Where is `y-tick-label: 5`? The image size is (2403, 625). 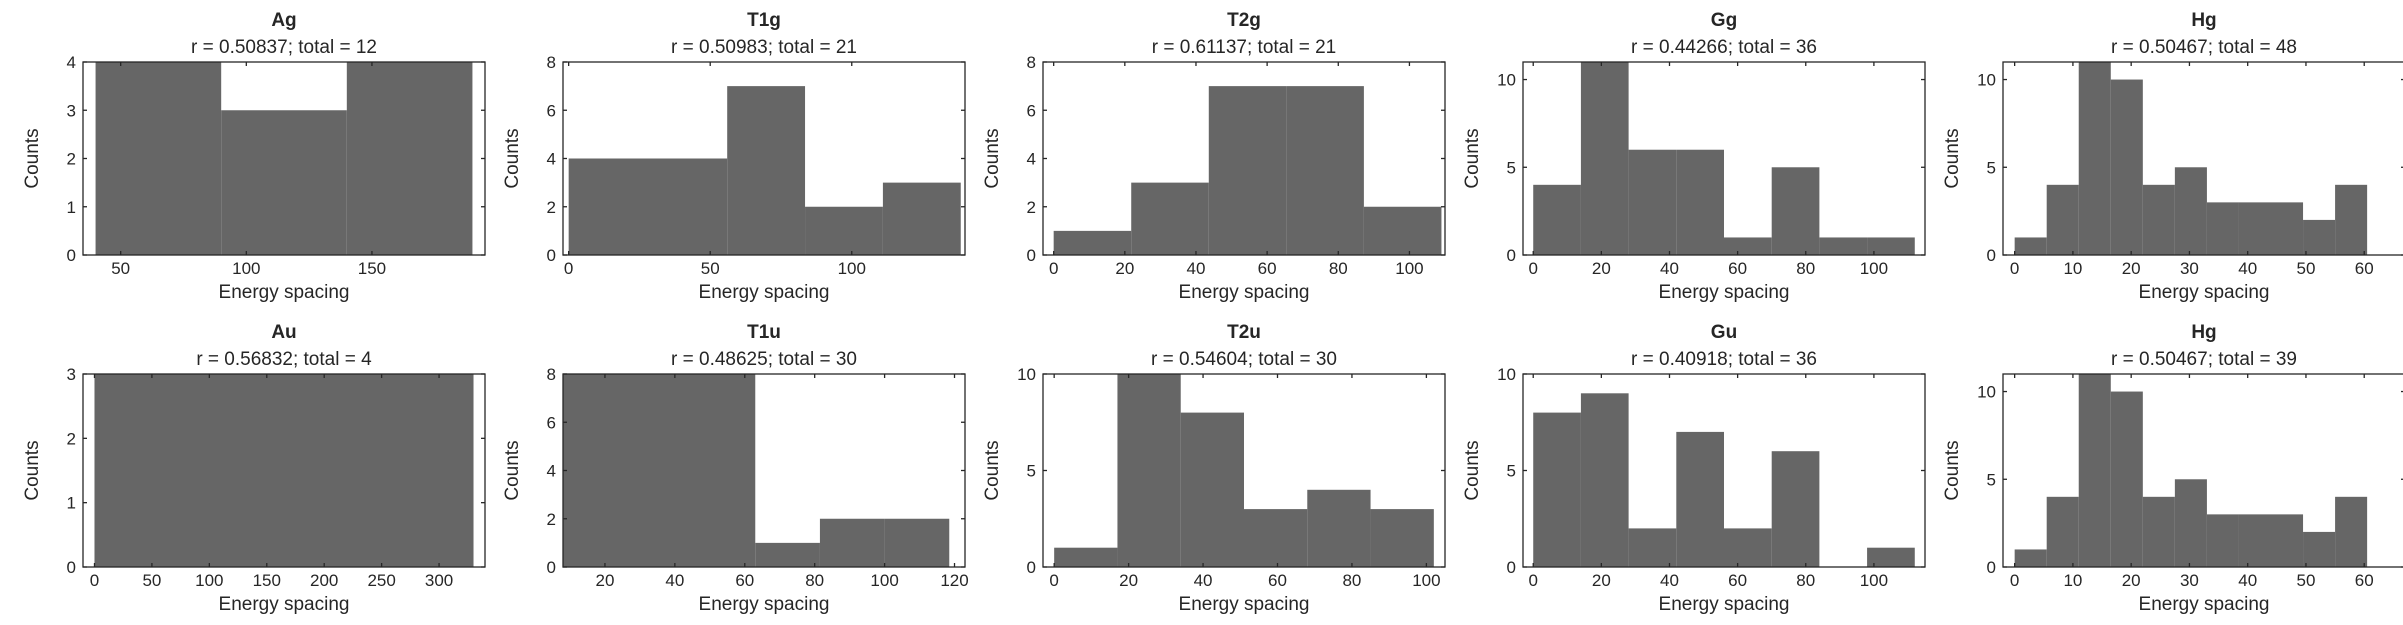 y-tick-label: 5 is located at coordinates (1511, 167).